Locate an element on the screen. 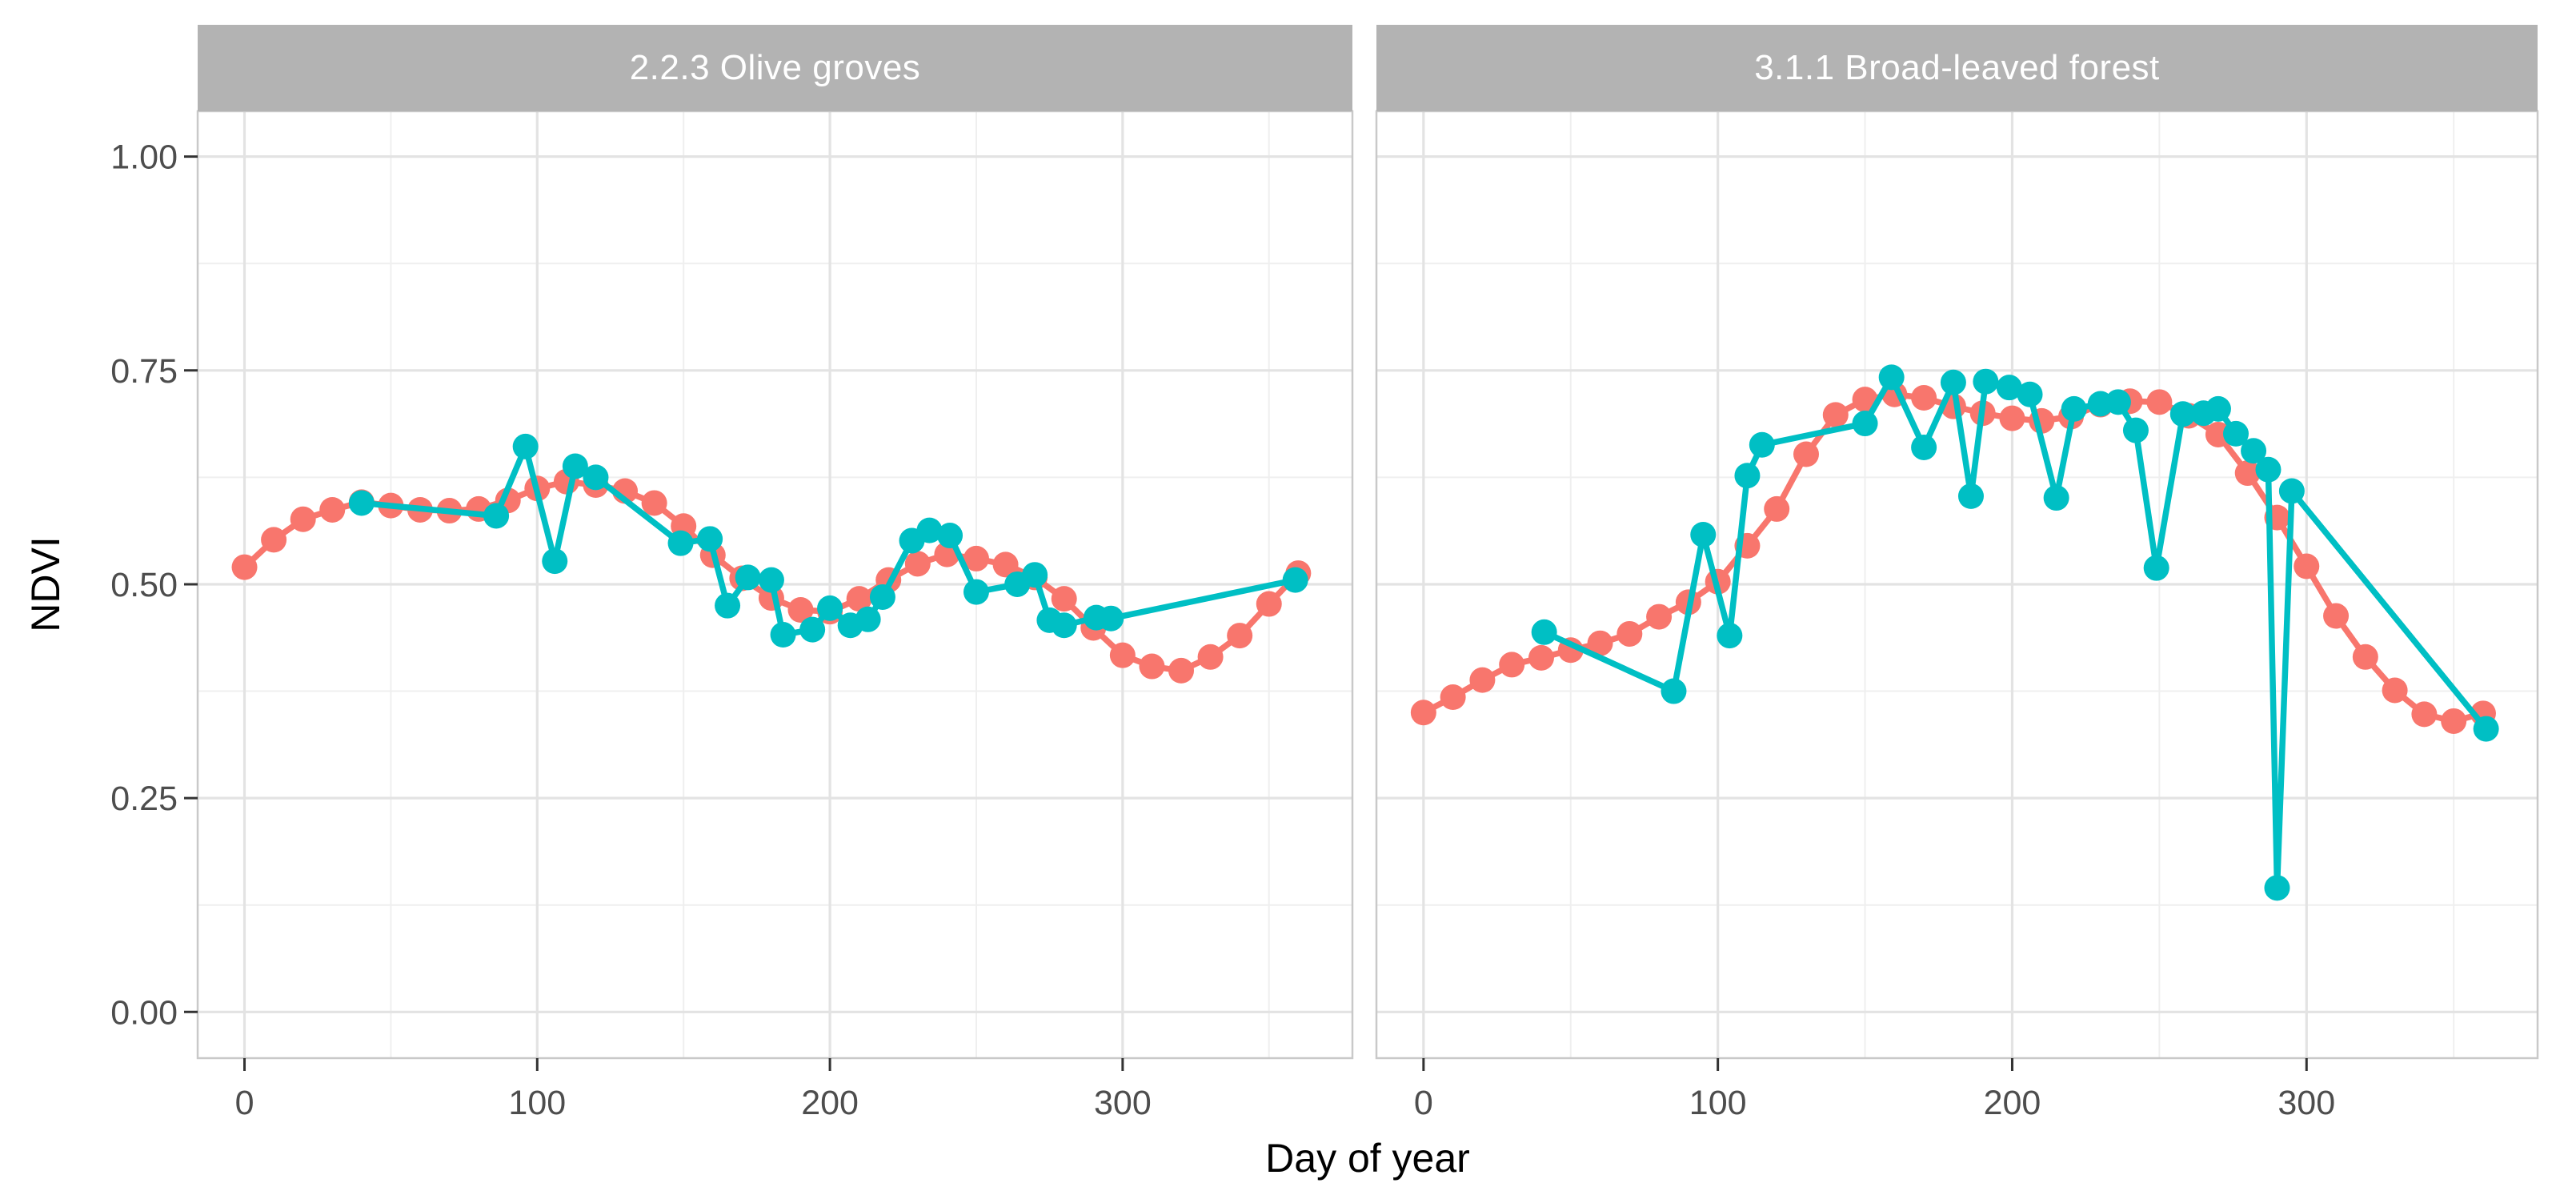 The image size is (2576, 1199). series-smoothed-composite-red is located at coordinates (1953, 557).